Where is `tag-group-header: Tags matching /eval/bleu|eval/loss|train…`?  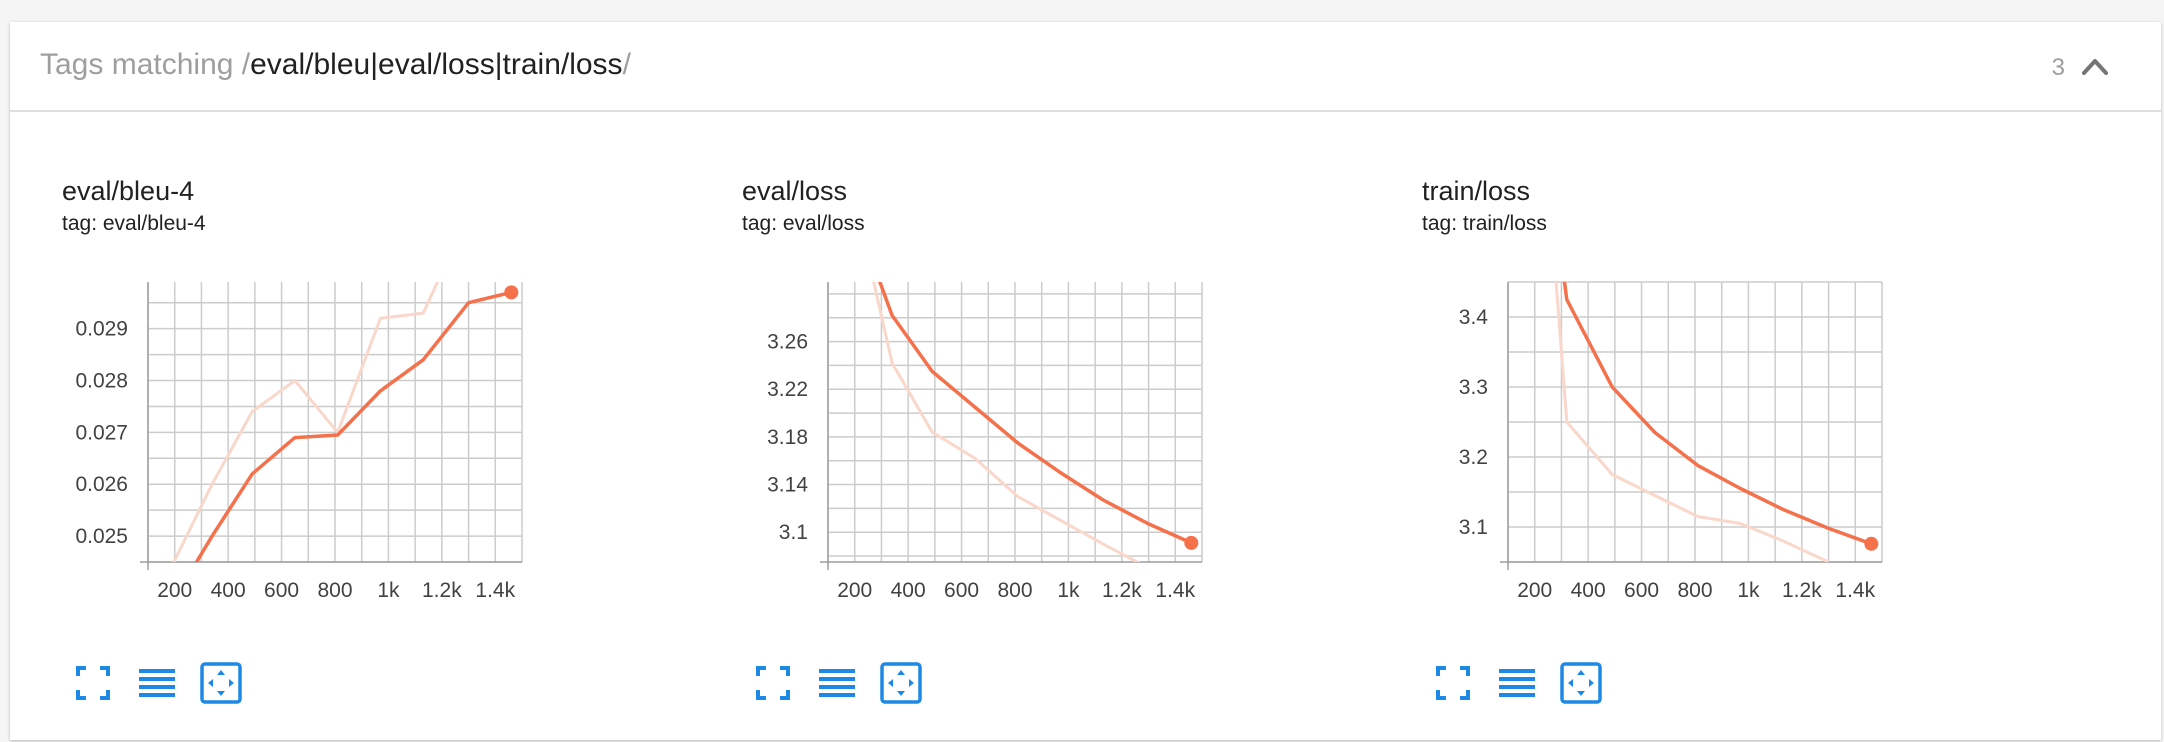 tag-group-header: Tags matching /eval/bleu|eval/loss|train… is located at coordinates (1085, 67).